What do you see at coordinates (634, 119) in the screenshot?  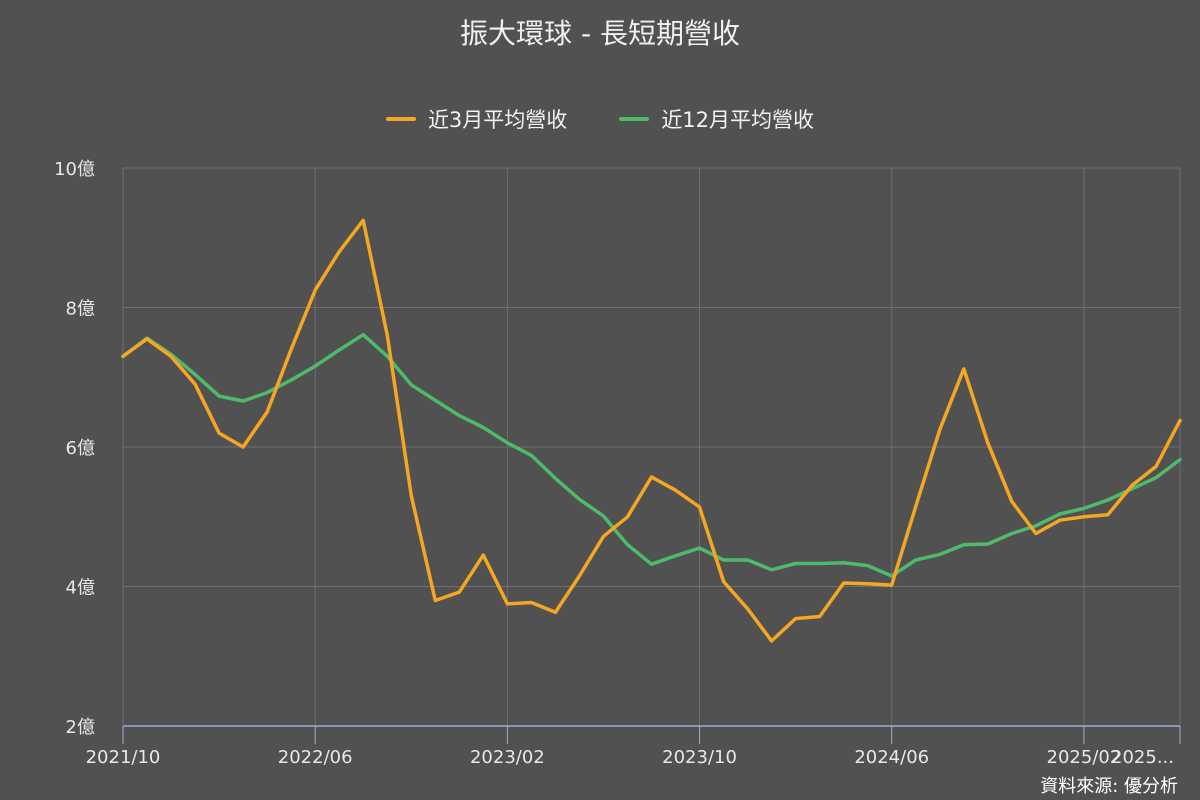 I see `legend-swatch-12m` at bounding box center [634, 119].